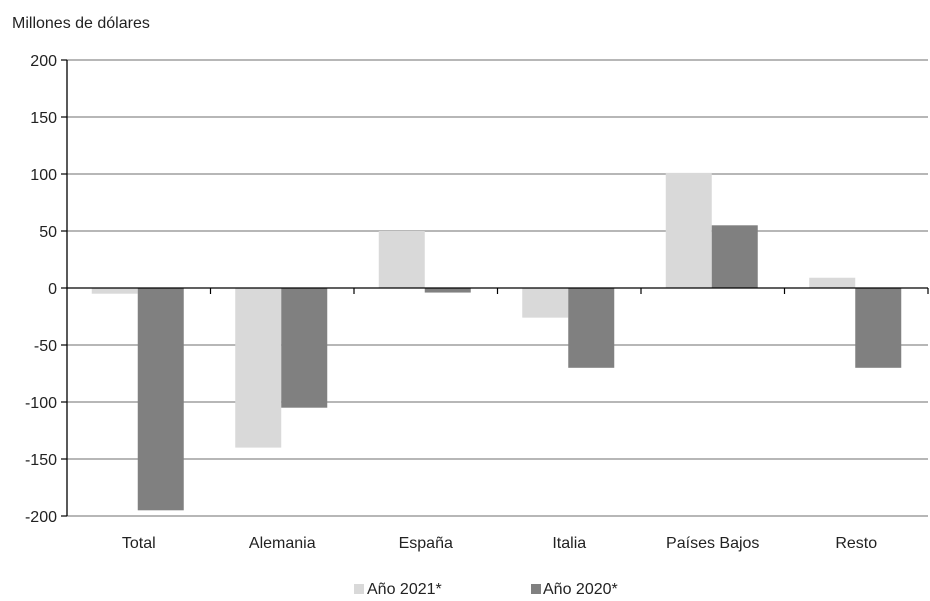 This screenshot has height=601, width=930. I want to click on y-tick-label: 0, so click(52, 289).